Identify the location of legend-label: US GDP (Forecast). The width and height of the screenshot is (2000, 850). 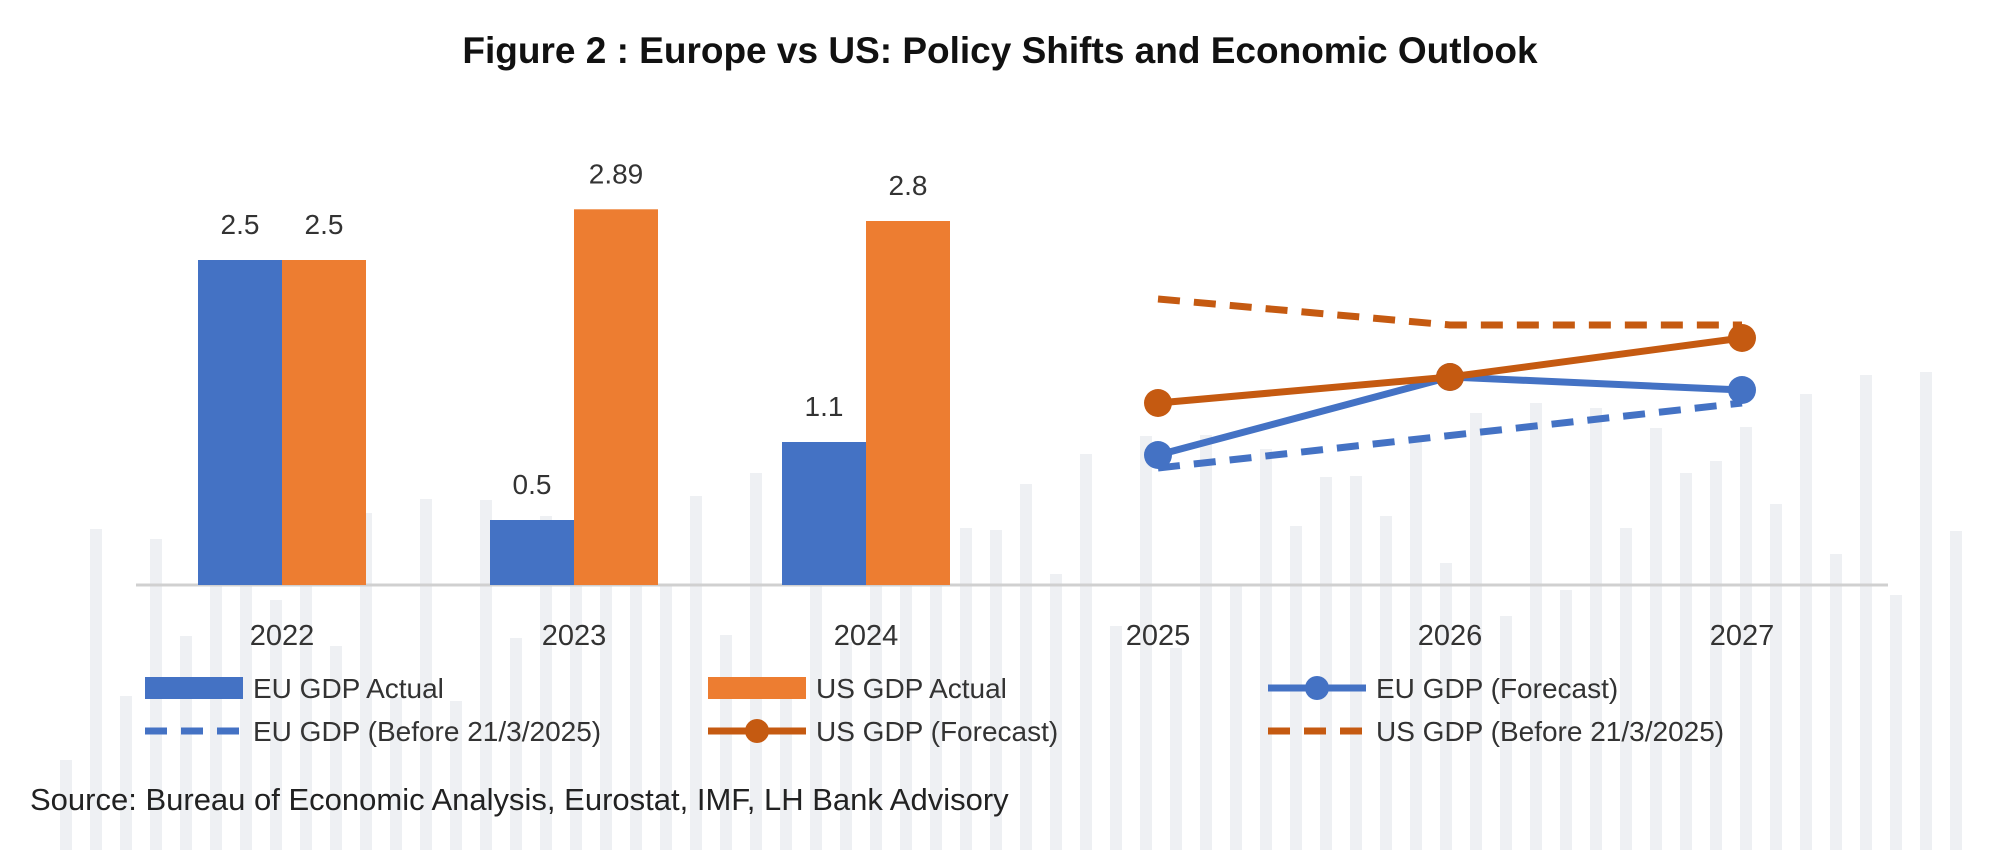
(937, 731).